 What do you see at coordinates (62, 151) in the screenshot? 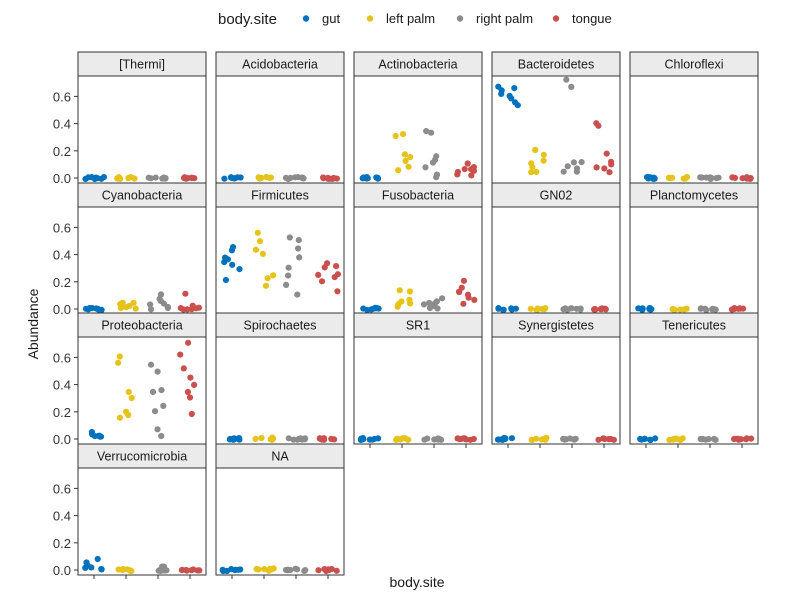
I see `y-tick-label: 0.2` at bounding box center [62, 151].